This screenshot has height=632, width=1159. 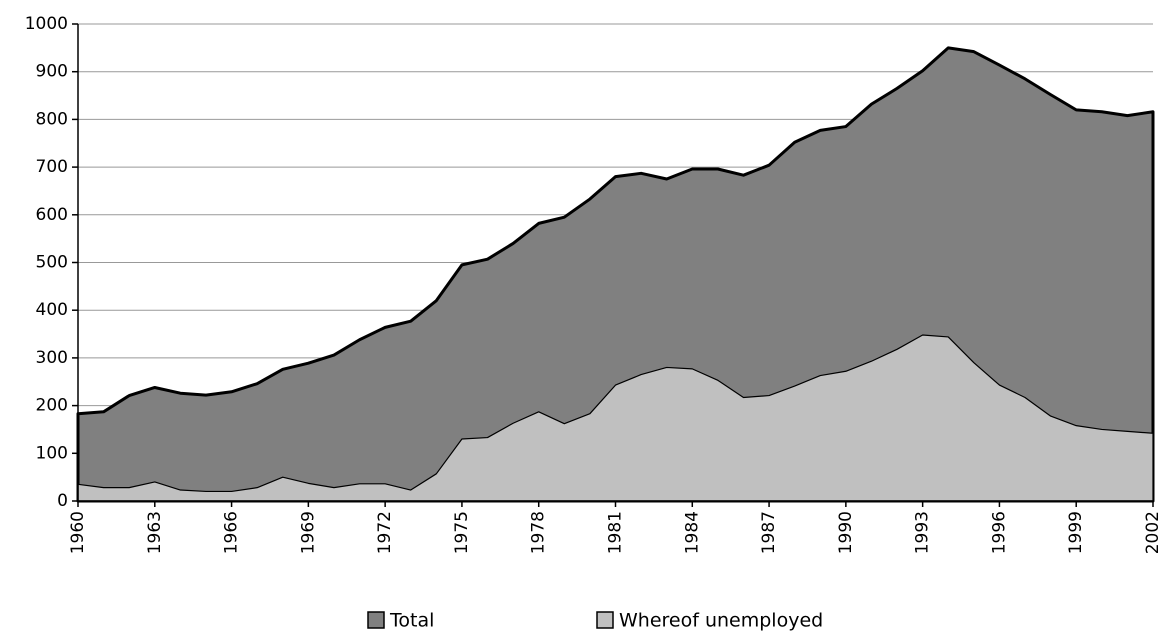 I want to click on y-tick-label: 500, so click(x=52, y=263).